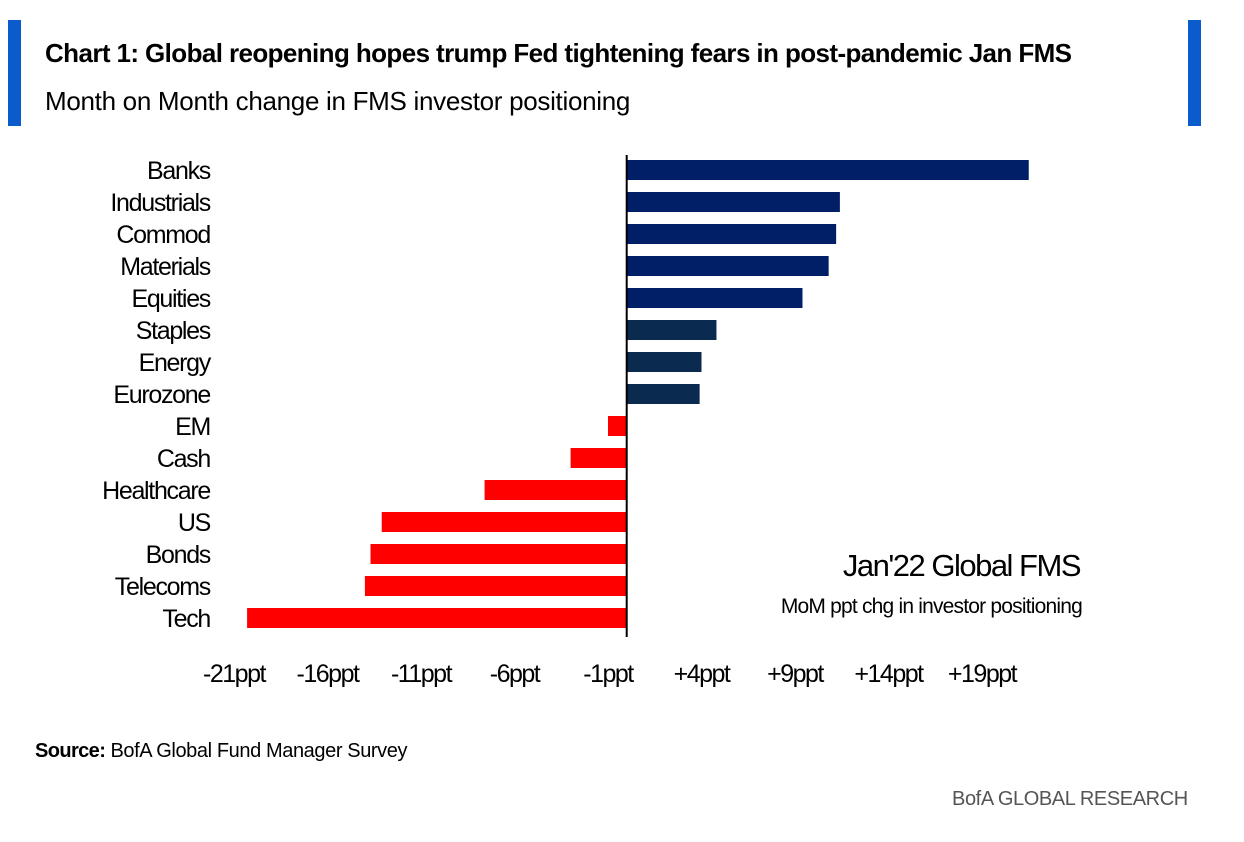 This screenshot has width=1244, height=842. Describe the element at coordinates (889, 674) in the screenshot. I see `x-tick-label: +14ppt` at that location.